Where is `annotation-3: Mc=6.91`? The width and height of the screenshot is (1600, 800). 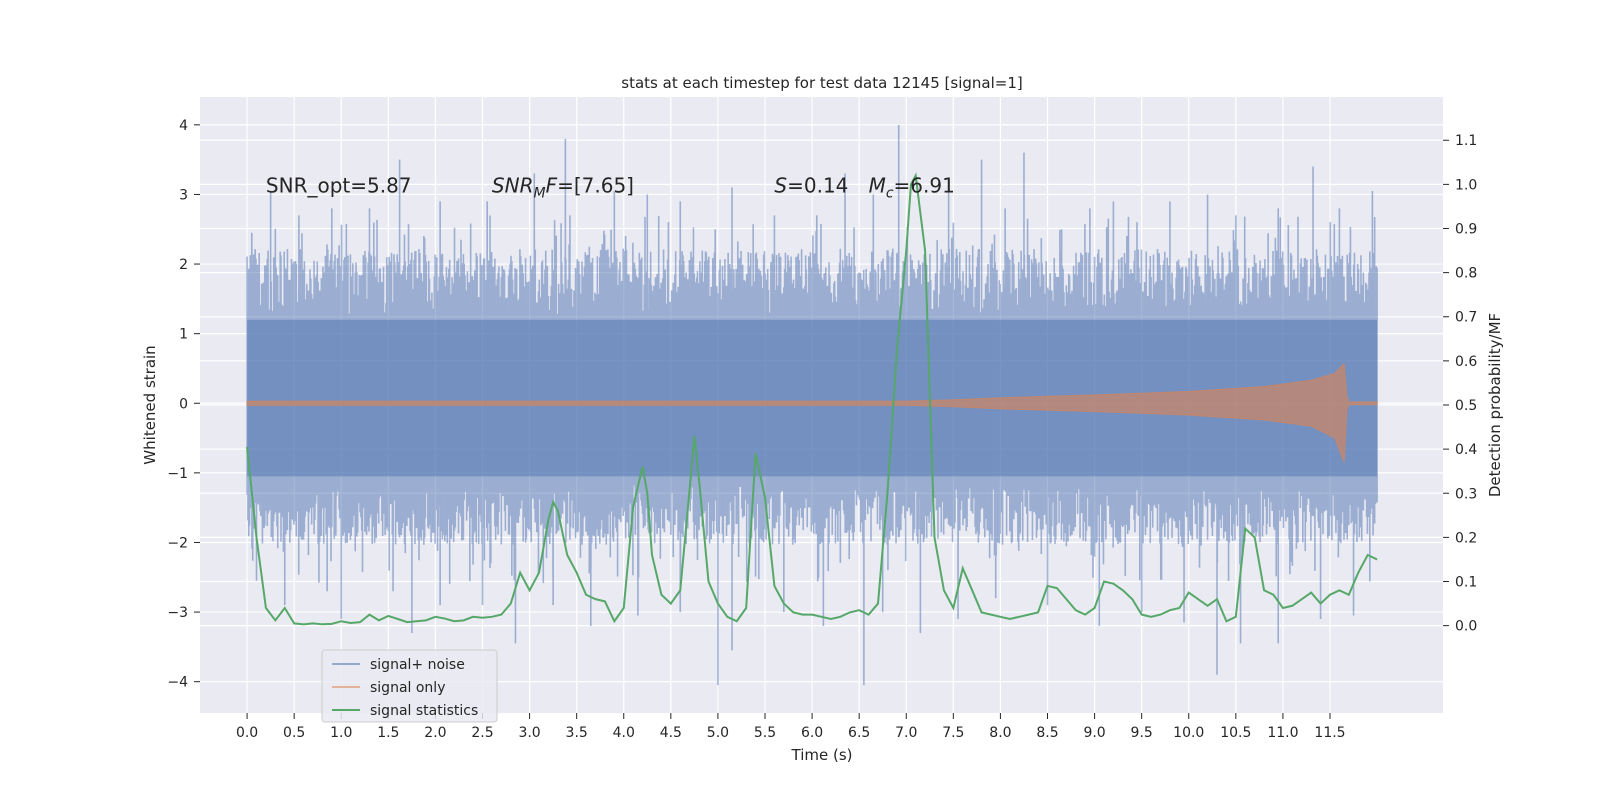 annotation-3: Mc=6.91 is located at coordinates (912, 187).